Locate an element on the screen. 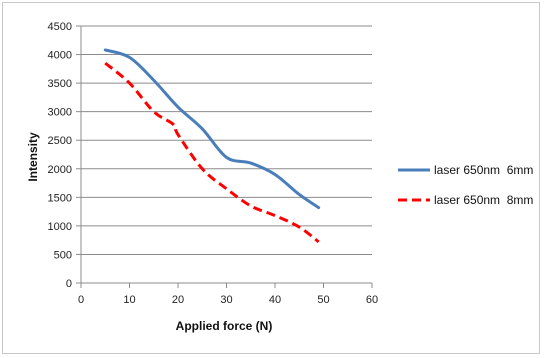 The height and width of the screenshot is (358, 544). y-tick-labels: 0 500 1000 1500 2000 2500 3000 3500 4000 4500 is located at coordinates (60, 155).